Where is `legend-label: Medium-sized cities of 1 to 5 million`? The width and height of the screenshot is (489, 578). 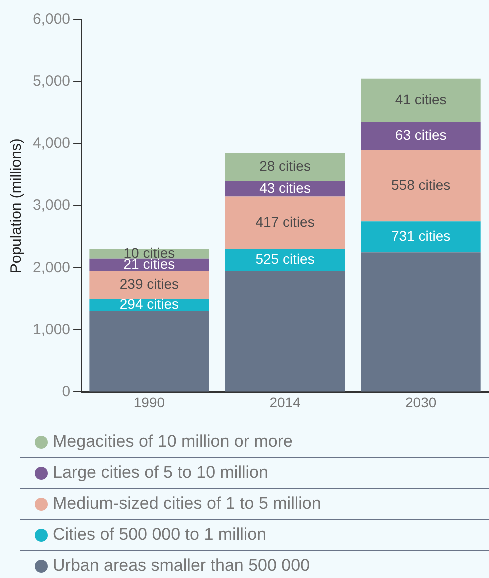 legend-label: Medium-sized cities of 1 to 5 million is located at coordinates (187, 504).